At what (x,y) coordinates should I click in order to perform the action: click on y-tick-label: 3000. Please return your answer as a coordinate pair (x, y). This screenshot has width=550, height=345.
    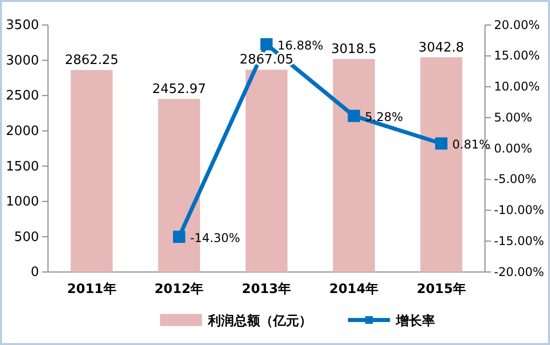
    Looking at the image, I should click on (22, 60).